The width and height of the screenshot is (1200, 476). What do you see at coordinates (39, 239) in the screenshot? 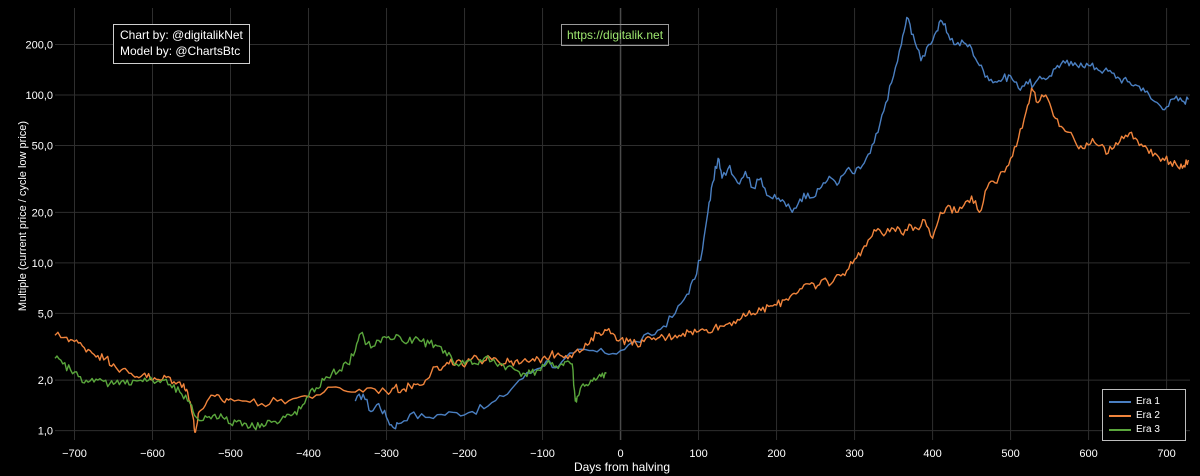
I see `y-tick-labels: 1,0 2,0 5,0 10,0 20,0 50,0 100,0 200,0` at bounding box center [39, 239].